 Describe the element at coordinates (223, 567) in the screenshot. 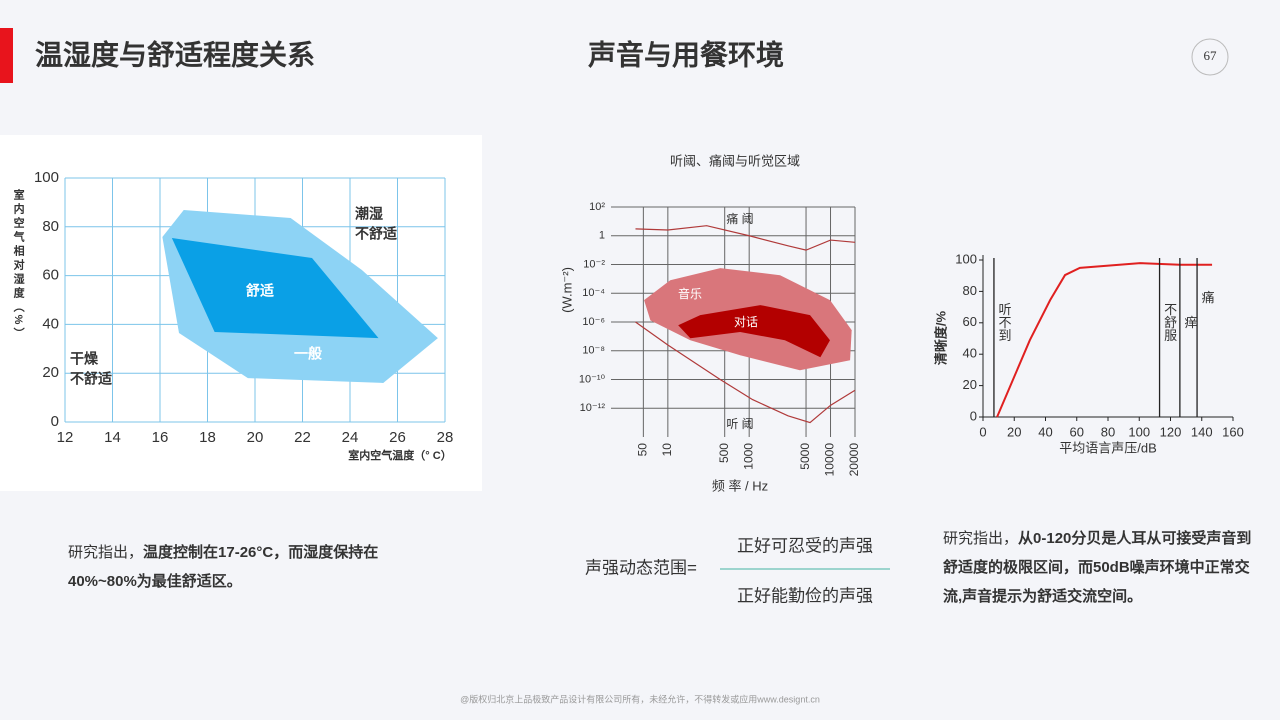

I see `text-bold: 温度控制在17-26°C，而湿度保持在40%~80%为最佳舒适区。` at that location.